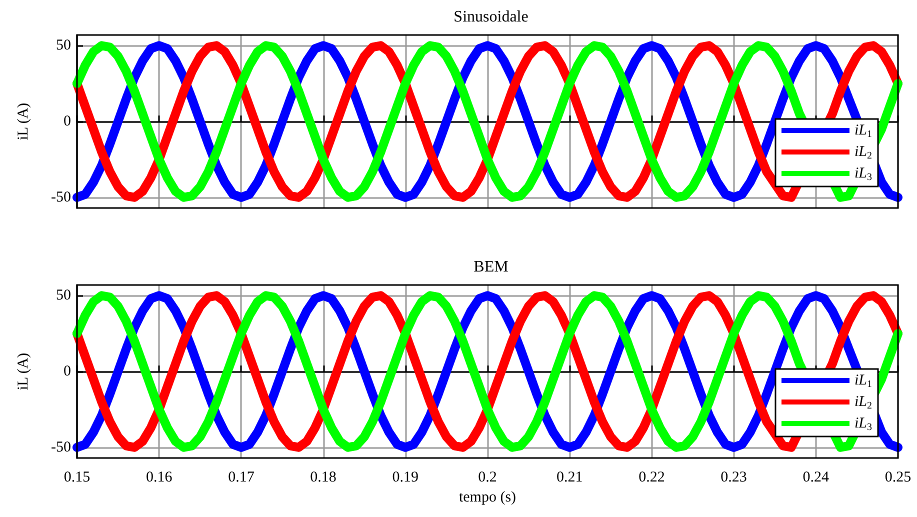 The height and width of the screenshot is (517, 917). I want to click on x-tick-label: 0.21, so click(569, 478).